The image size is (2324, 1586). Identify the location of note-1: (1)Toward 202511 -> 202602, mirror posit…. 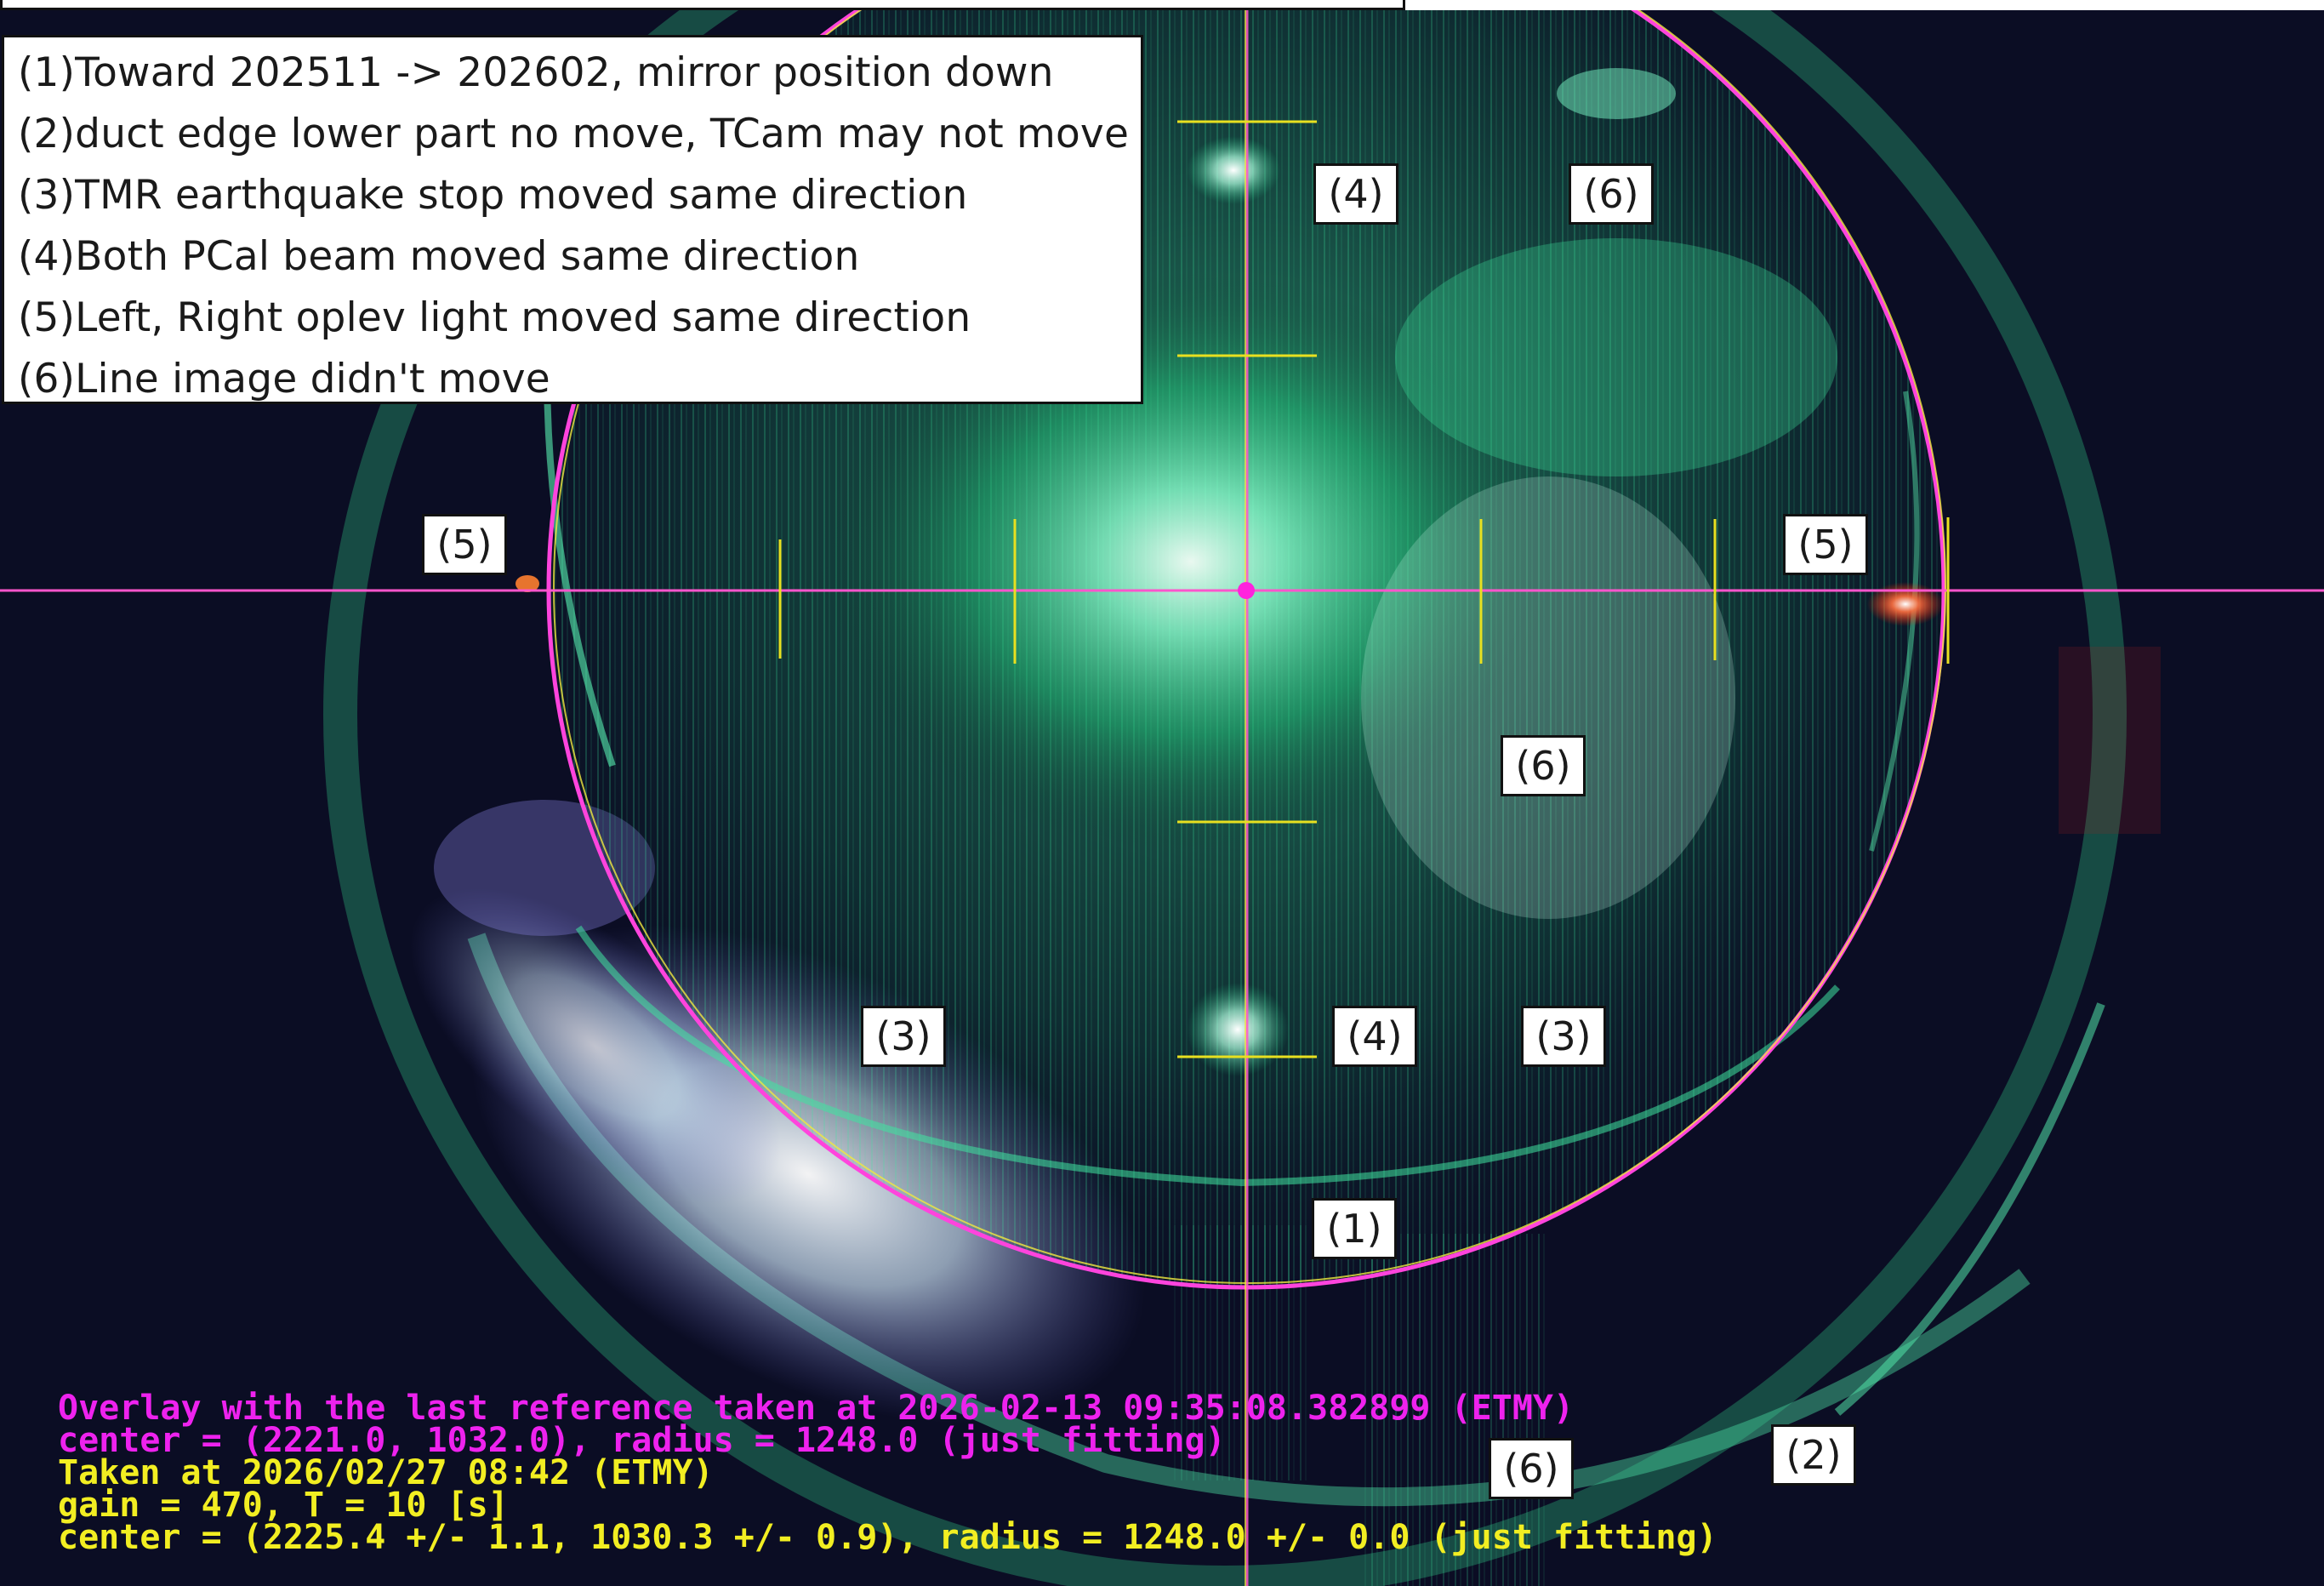
(536, 72).